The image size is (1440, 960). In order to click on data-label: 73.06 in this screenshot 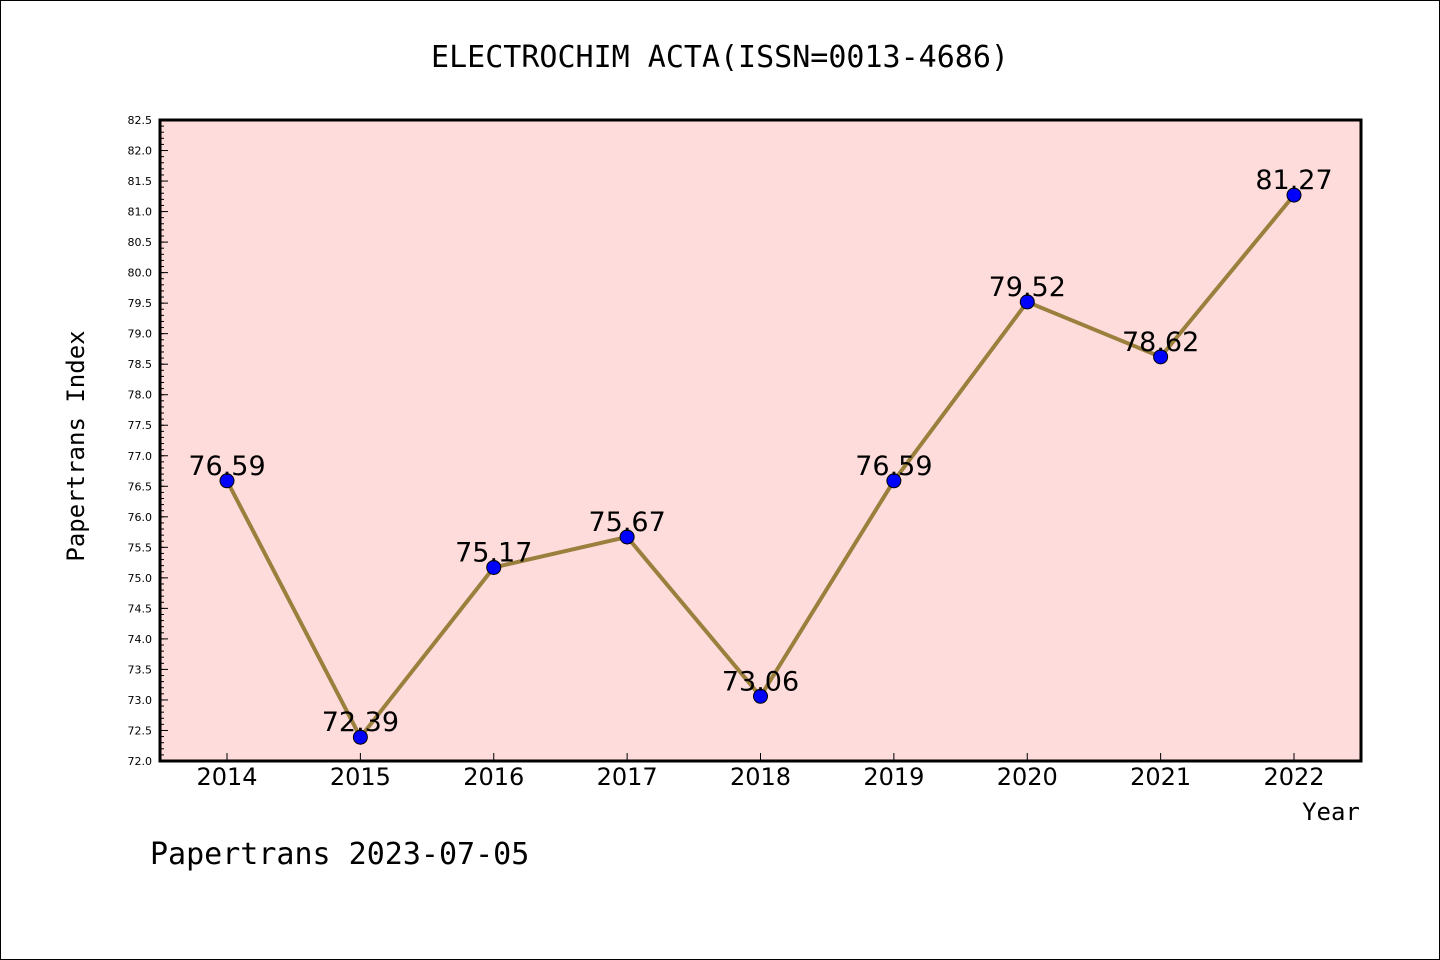, I will do `click(760, 681)`.